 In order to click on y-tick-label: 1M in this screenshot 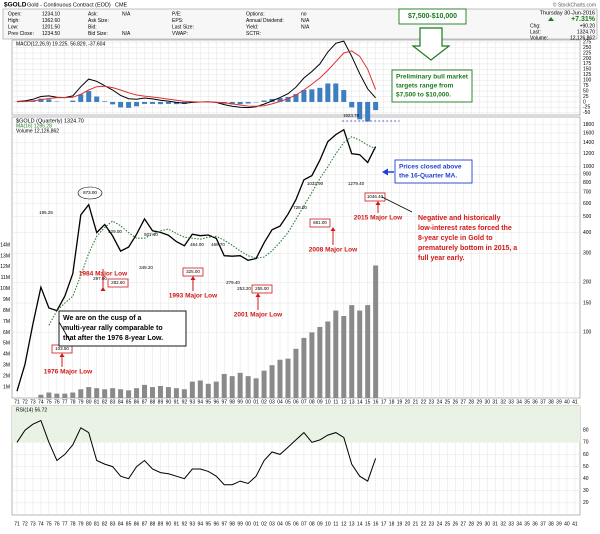, I will do `click(6, 387)`.